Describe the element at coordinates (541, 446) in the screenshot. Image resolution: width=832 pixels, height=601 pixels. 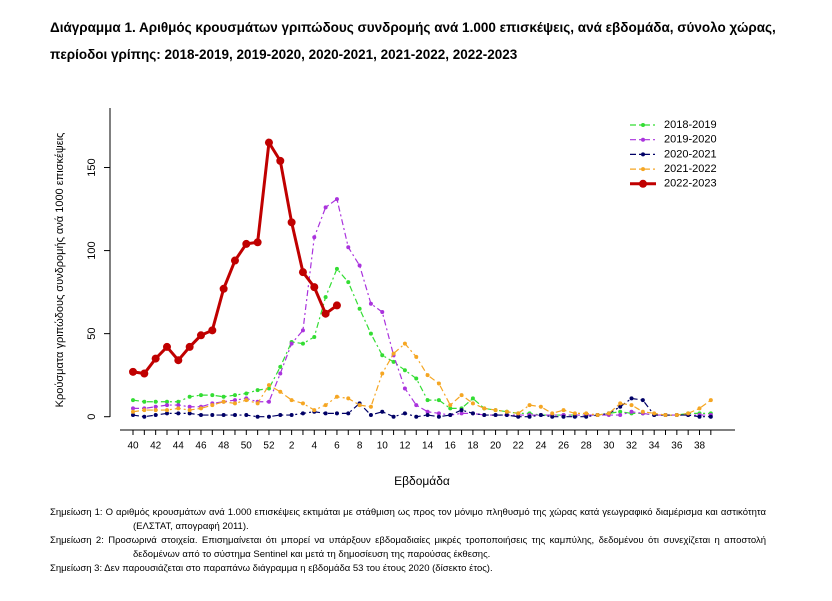
I see `x-tick-label: 24` at that location.